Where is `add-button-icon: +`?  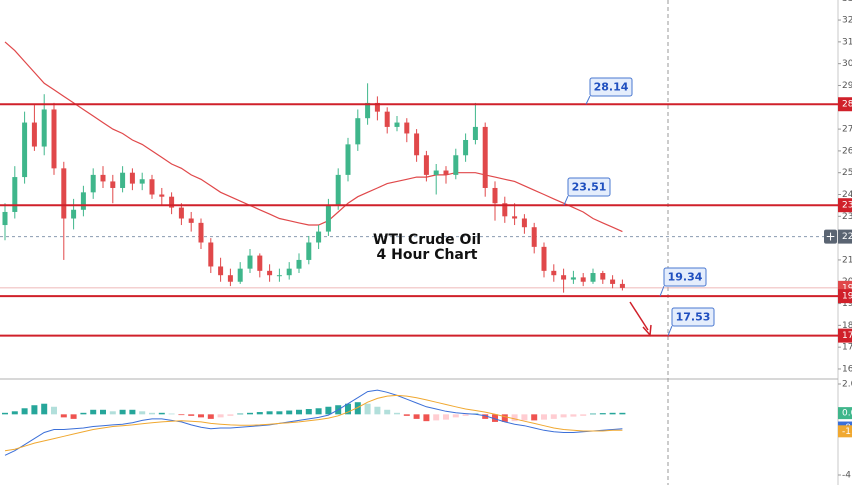
add-button-icon: + is located at coordinates (830, 237).